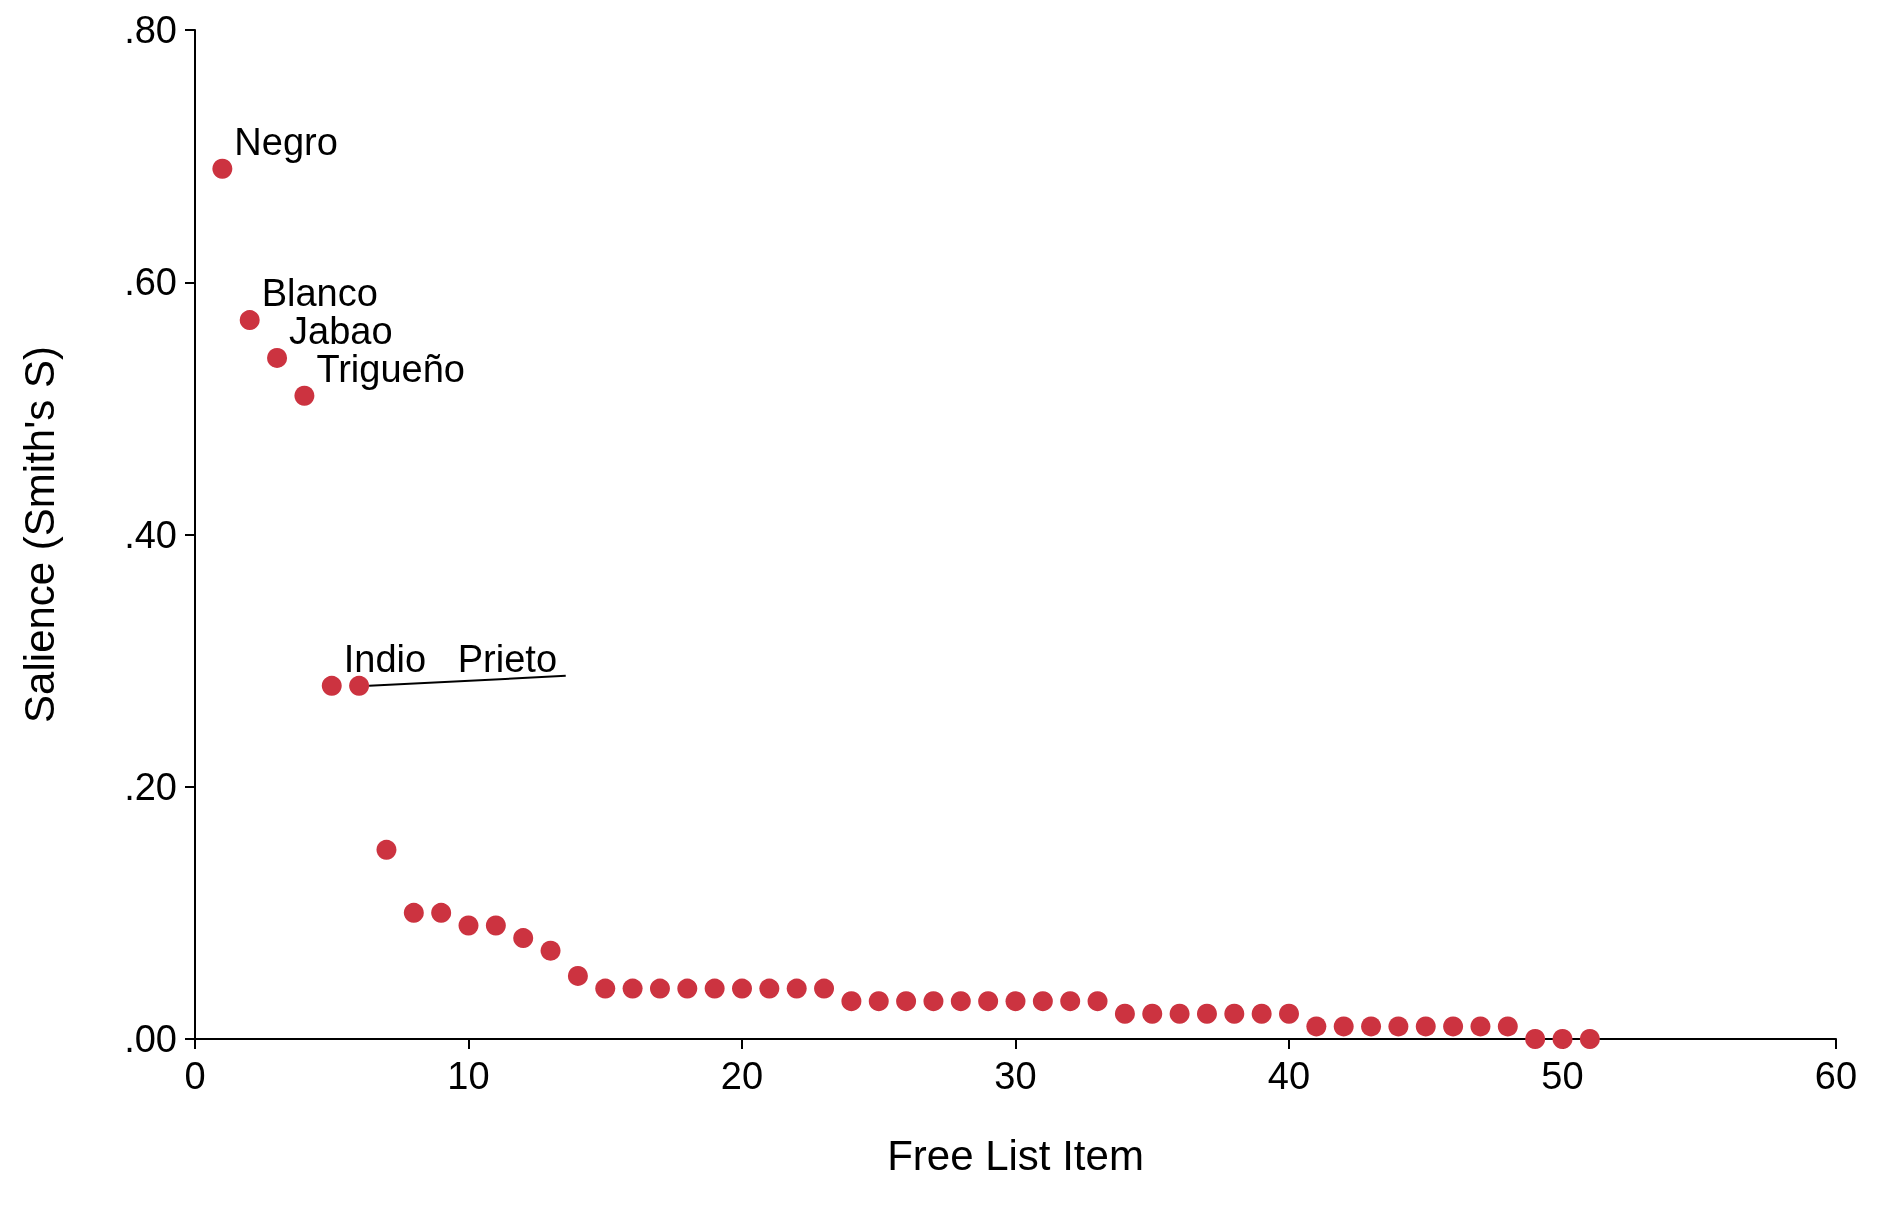  I want to click on annotation: Prieto, so click(507, 658).